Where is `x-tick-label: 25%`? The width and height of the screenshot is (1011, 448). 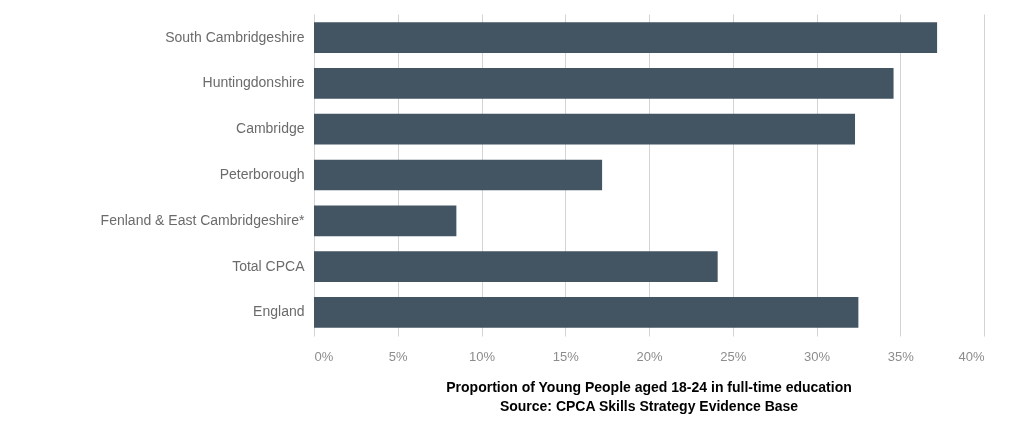
x-tick-label: 25% is located at coordinates (733, 356).